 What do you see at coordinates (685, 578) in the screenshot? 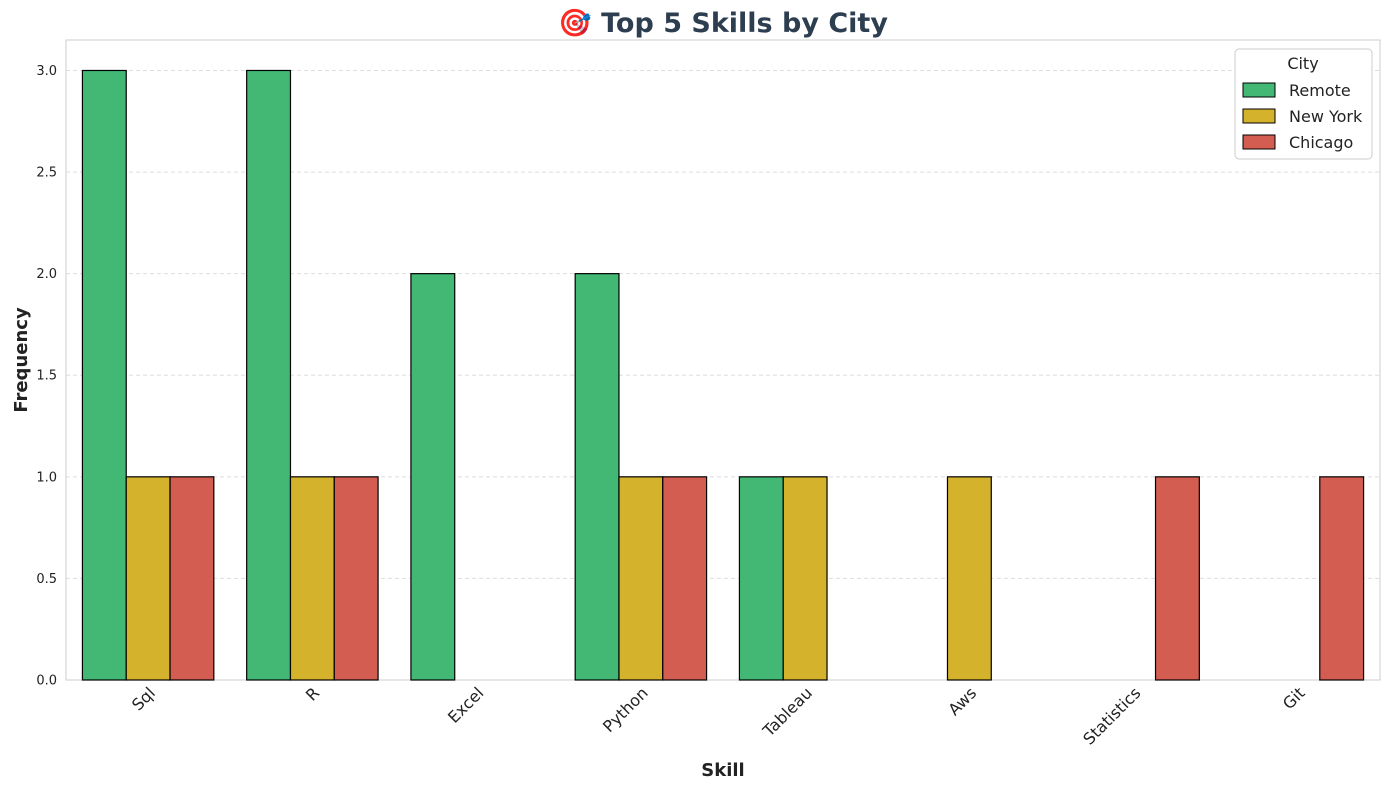
I see `bar-python-chicago` at bounding box center [685, 578].